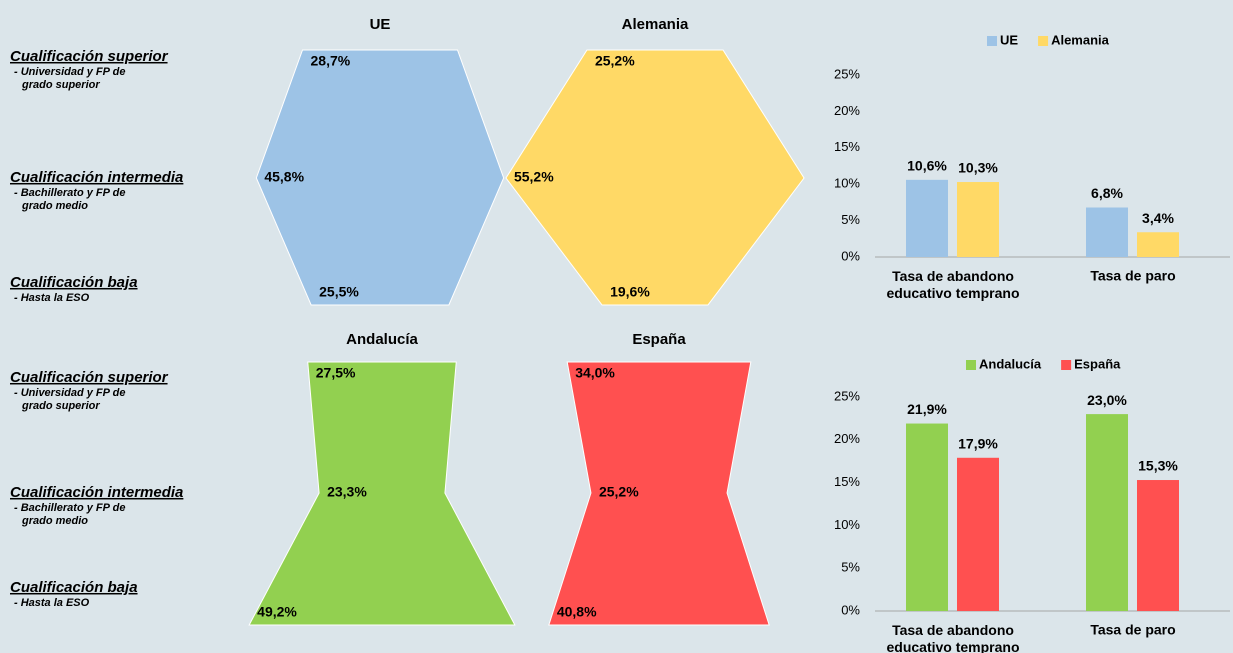  Describe the element at coordinates (339, 292) in the screenshot. I see `value-label: 25,5%` at that location.